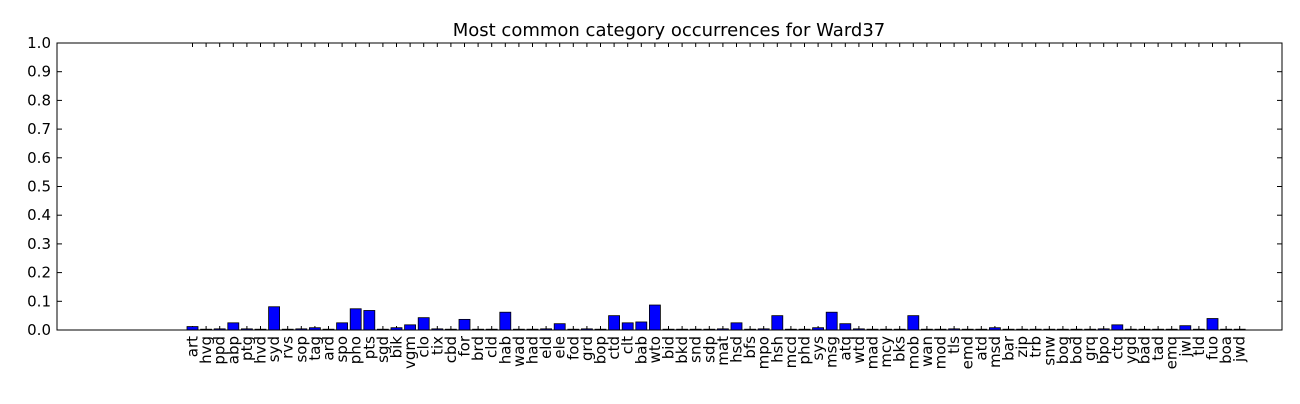 The image size is (1300, 404). I want to click on bar-mob, so click(913, 323).